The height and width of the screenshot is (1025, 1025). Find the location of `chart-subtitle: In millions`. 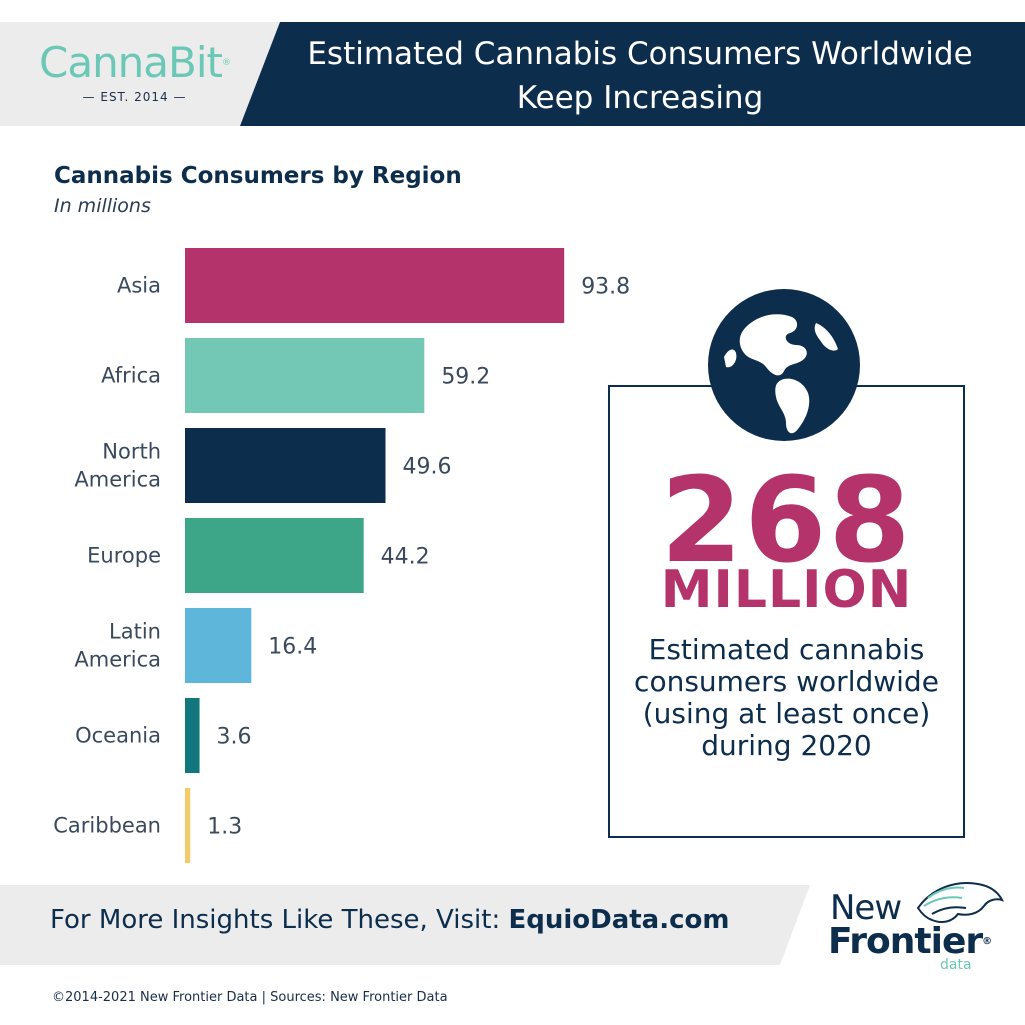

chart-subtitle: In millions is located at coordinates (102, 206).